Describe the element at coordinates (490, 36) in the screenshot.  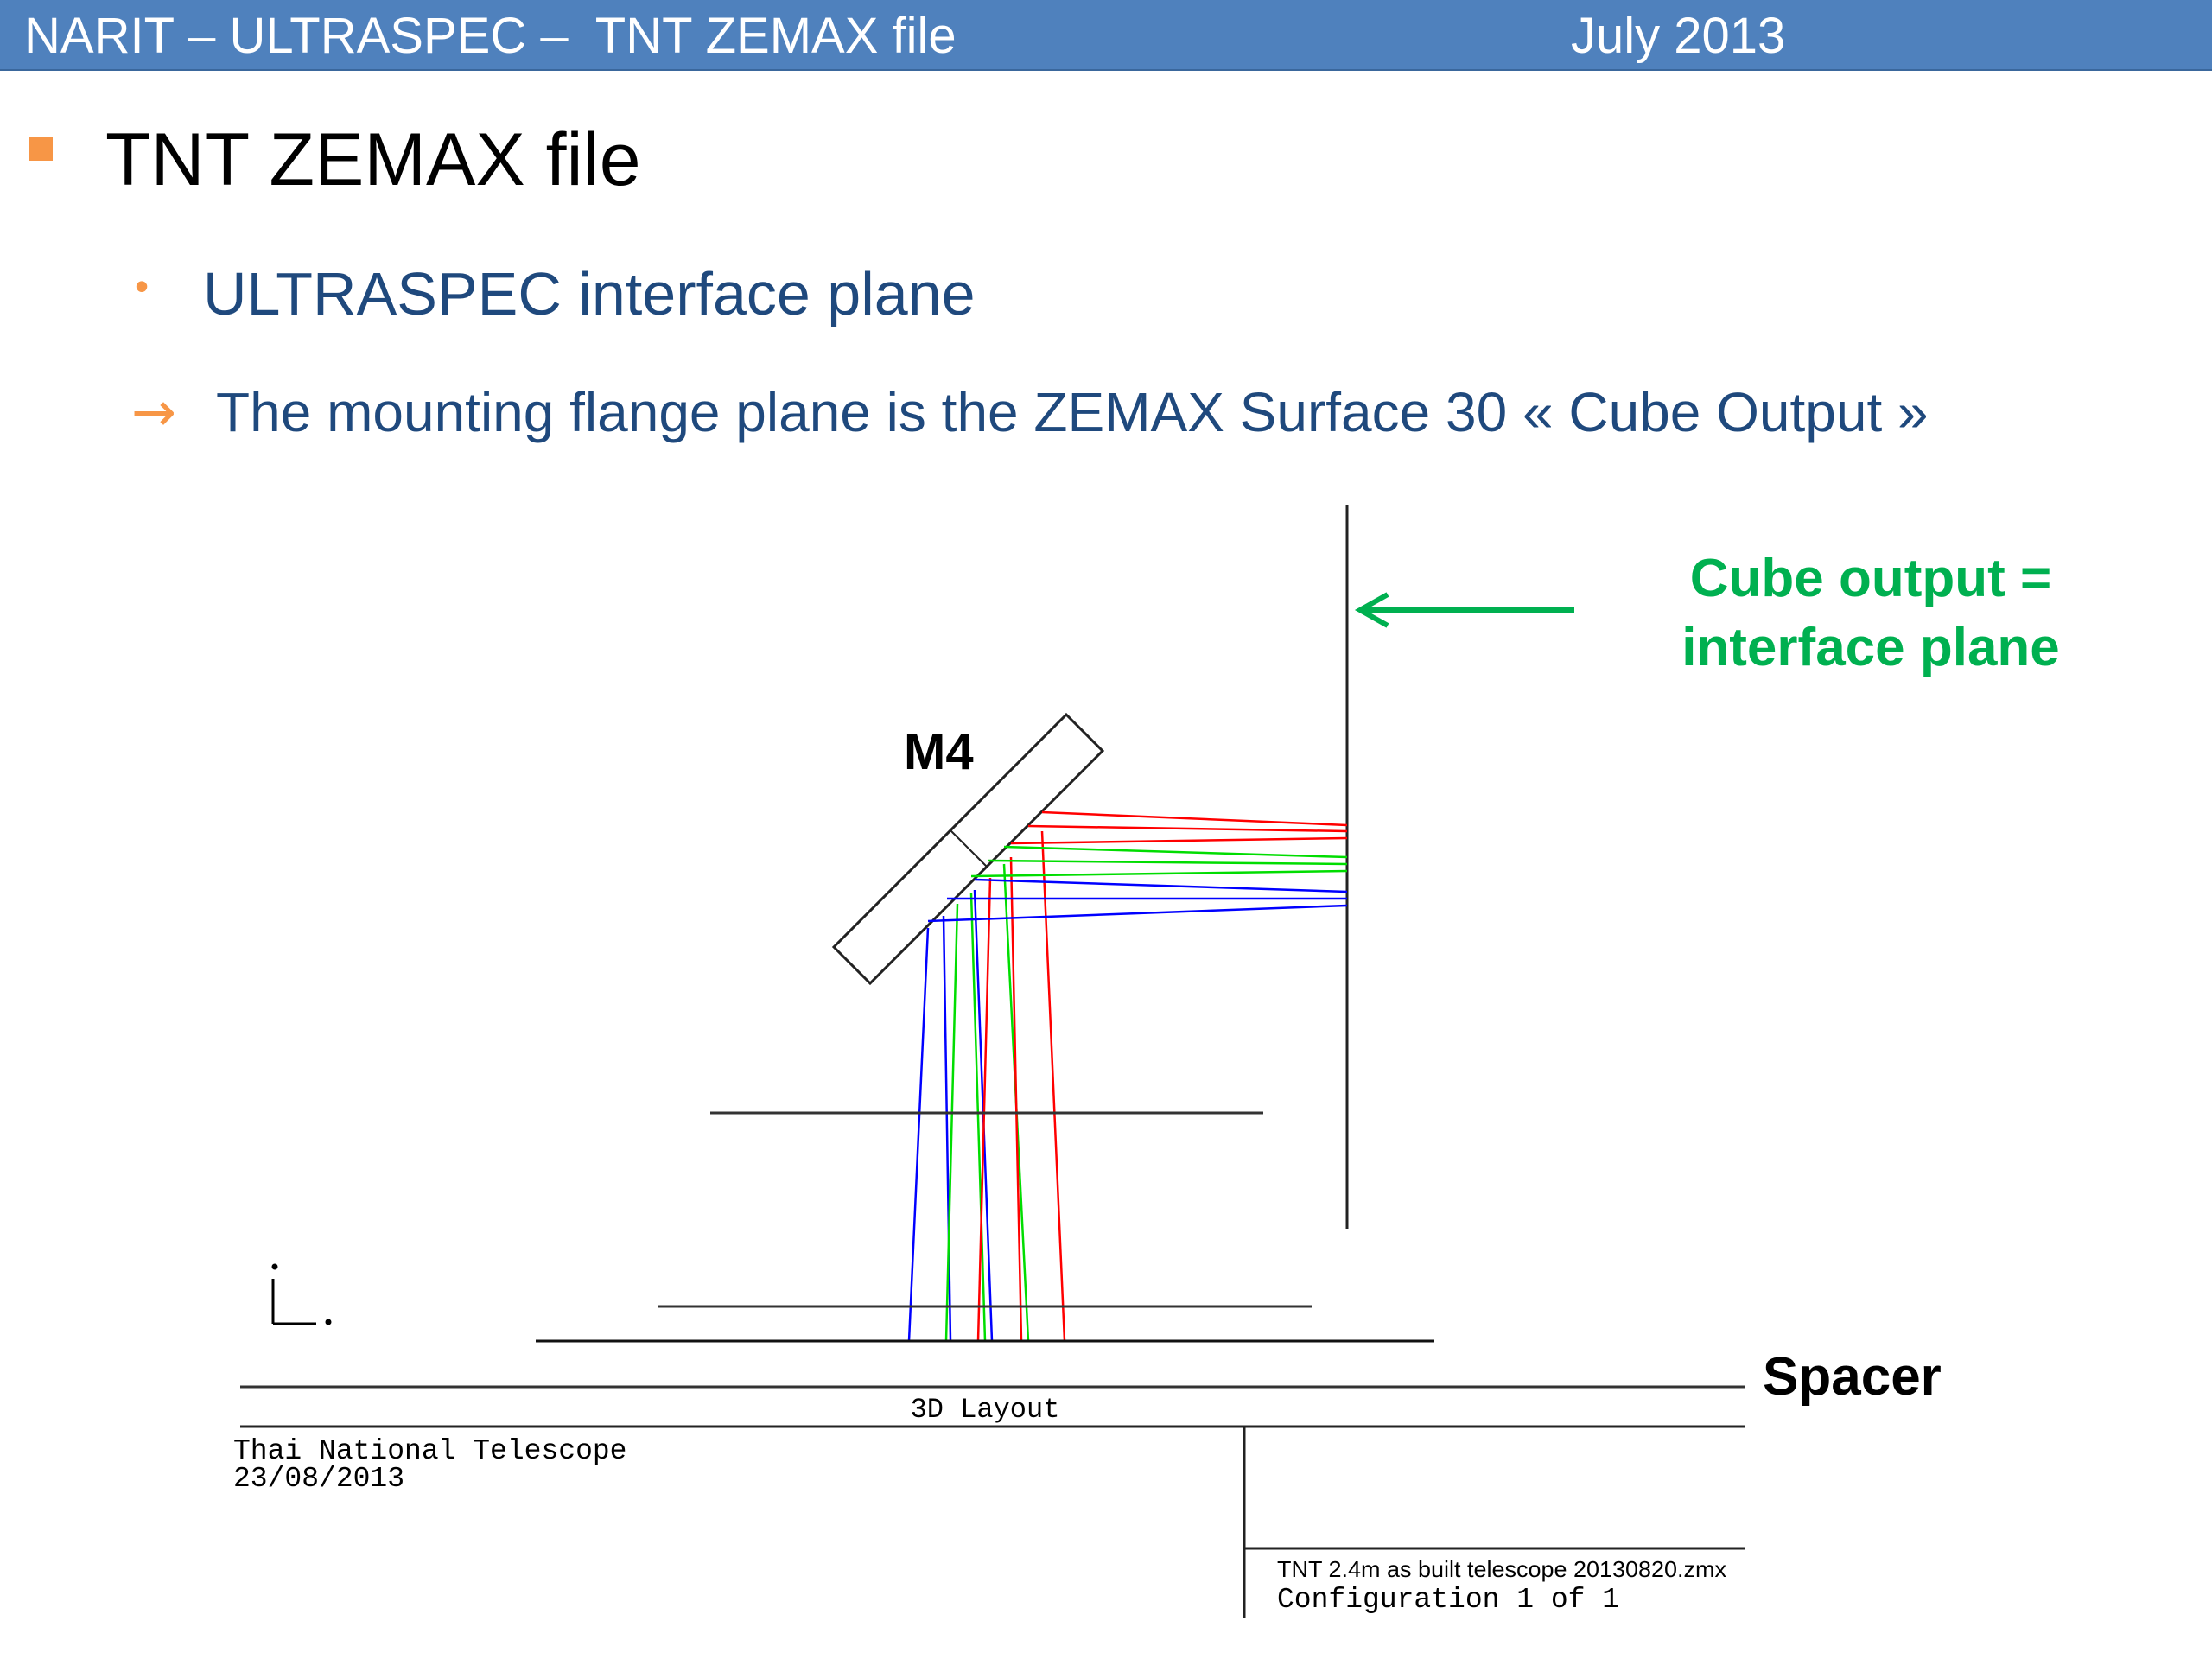
I see `header-title: NARIT – ULTRASPEC – TNT ZEMAX file` at that location.